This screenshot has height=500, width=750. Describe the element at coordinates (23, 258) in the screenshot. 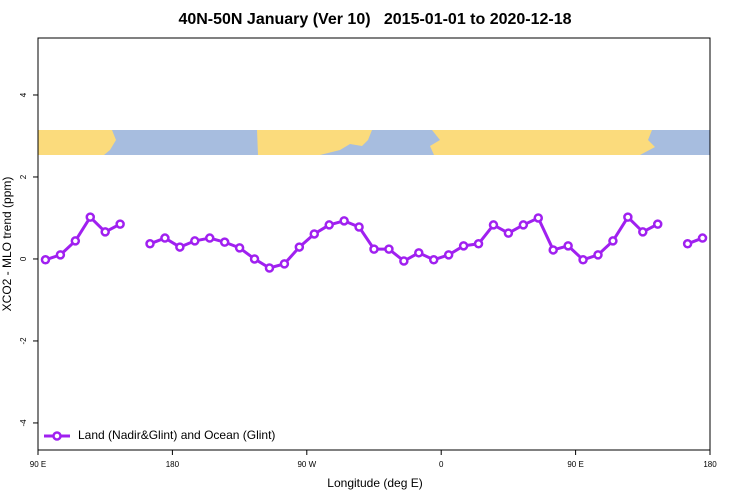

I see `y-tick-label: 0` at that location.